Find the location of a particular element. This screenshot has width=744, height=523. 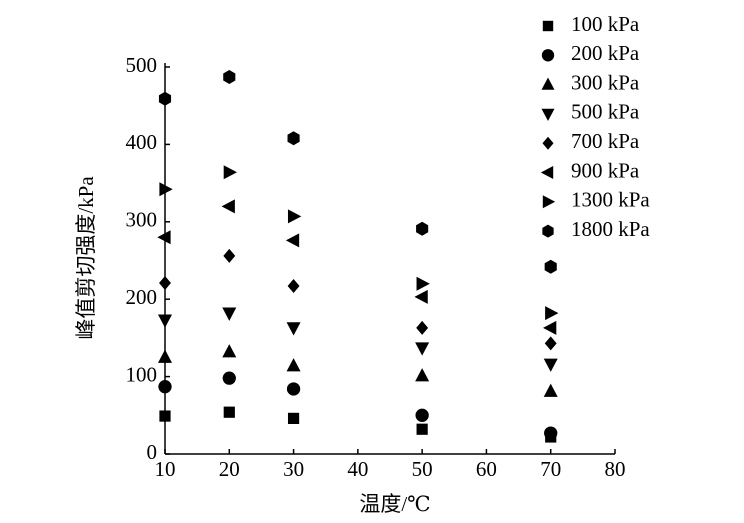

legend-label: 500 kPa is located at coordinates (605, 112).